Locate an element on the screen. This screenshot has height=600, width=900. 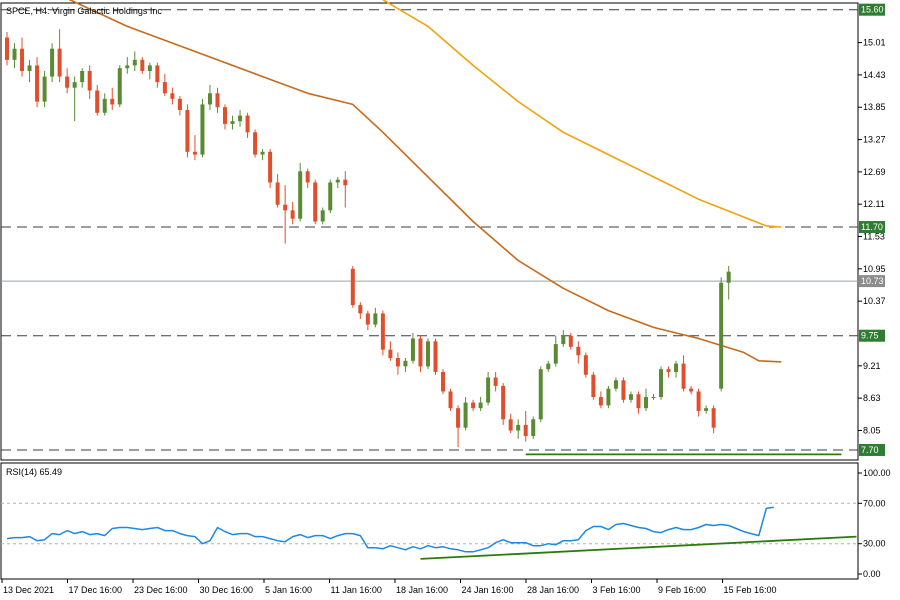
price-axis-label: 10.95 is located at coordinates (874, 269).